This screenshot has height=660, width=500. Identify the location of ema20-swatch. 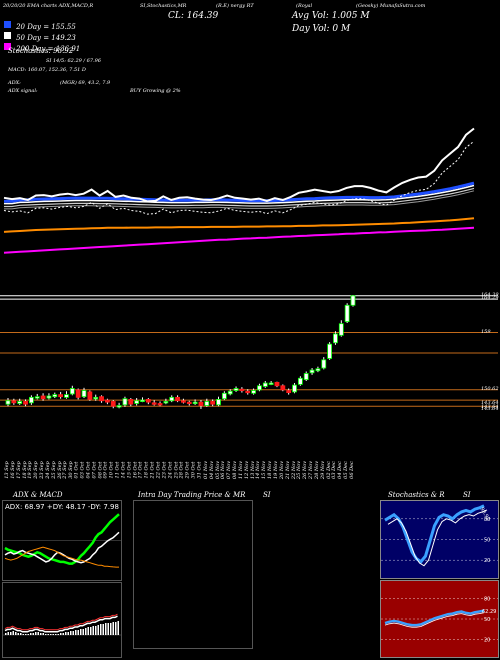
(7, 24).